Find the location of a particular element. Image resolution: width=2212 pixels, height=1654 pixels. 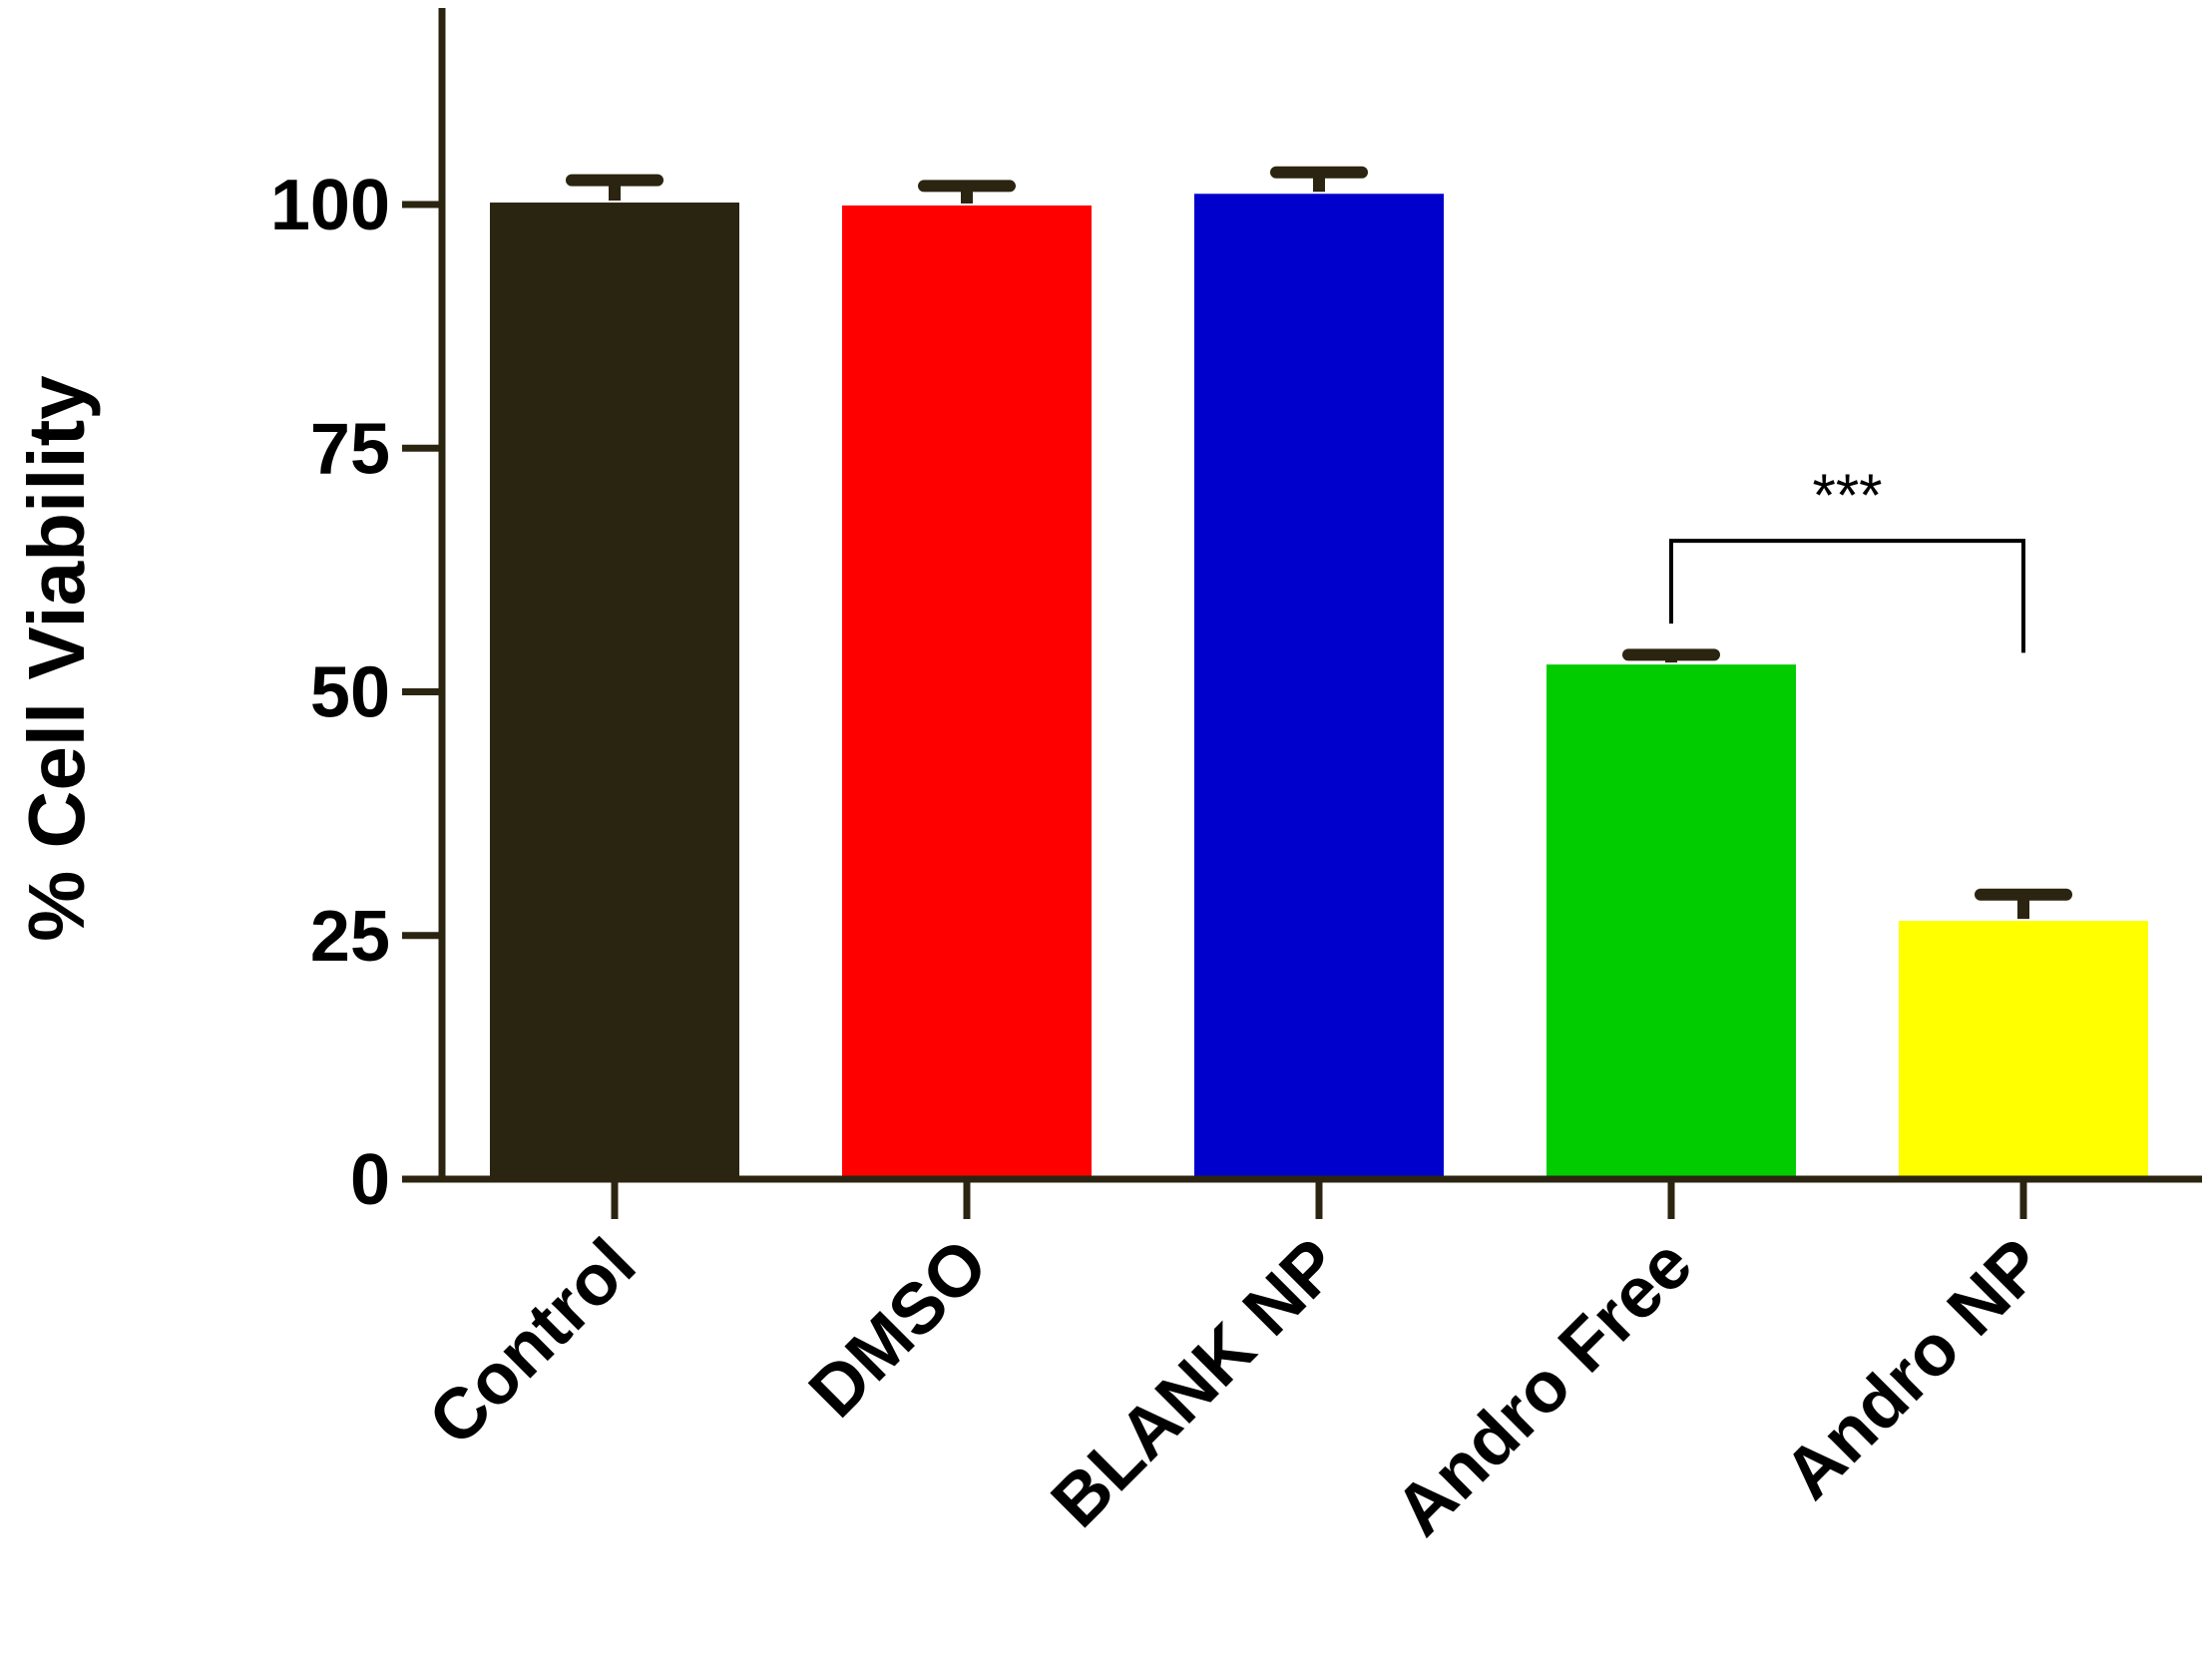

x-category-label: Control is located at coordinates (533, 1342).